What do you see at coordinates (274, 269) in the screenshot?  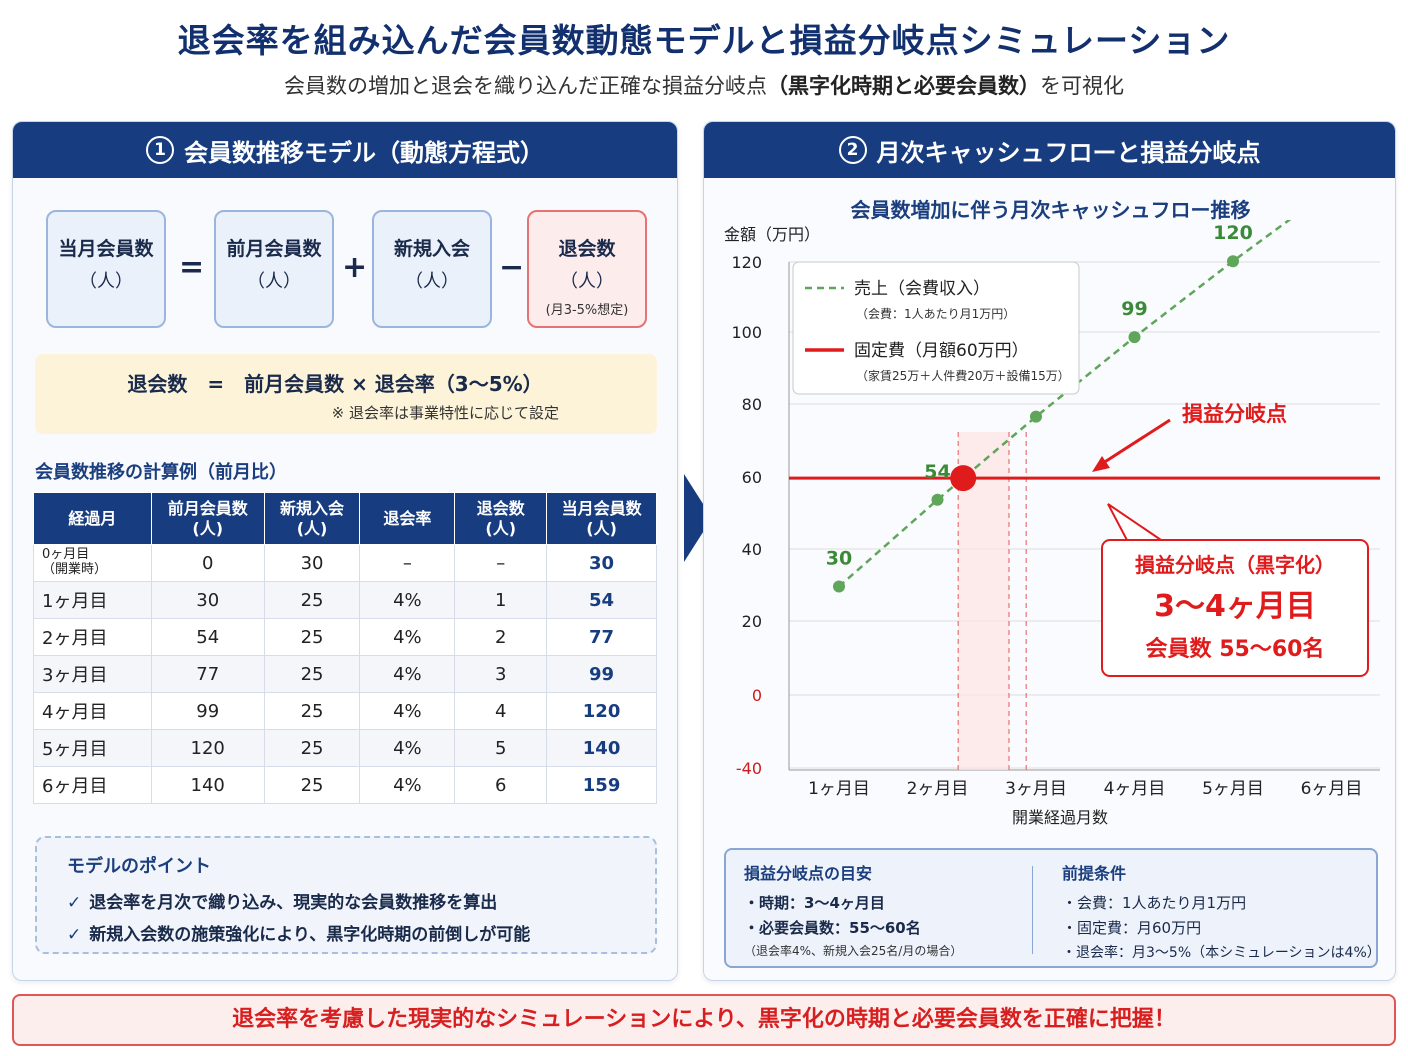 I see `eq-prev-box: 前月会員数 （人）` at bounding box center [274, 269].